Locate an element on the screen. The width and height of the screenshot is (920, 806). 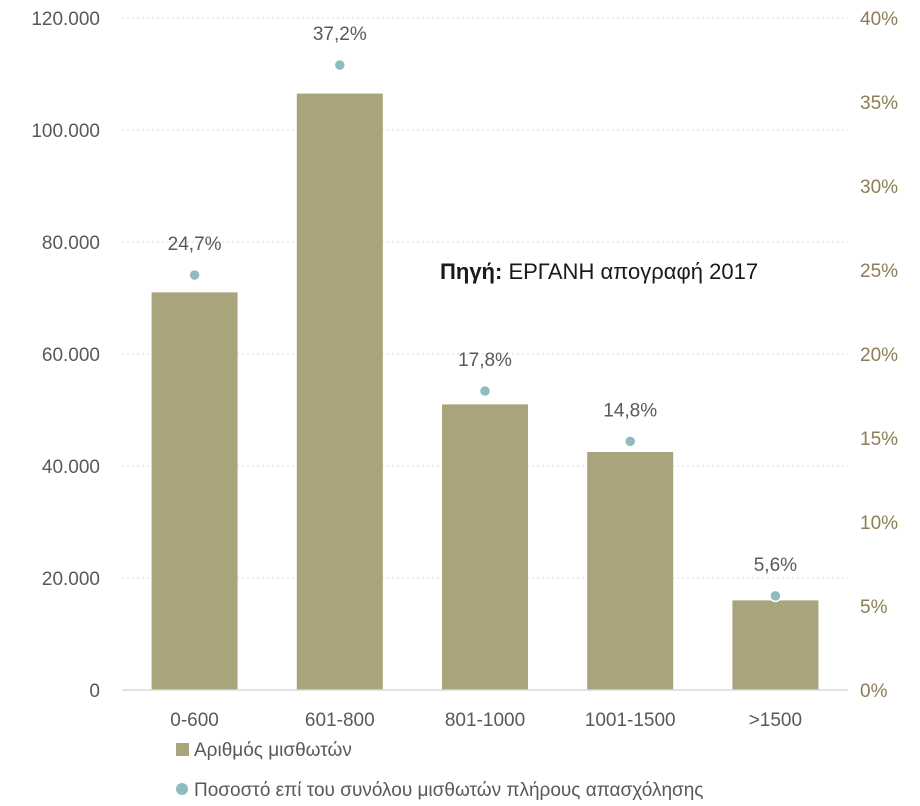
y-axis-left: 0 20.000 40.000 60.000 80.000 100.000 120.000 is located at coordinates (65, 355).